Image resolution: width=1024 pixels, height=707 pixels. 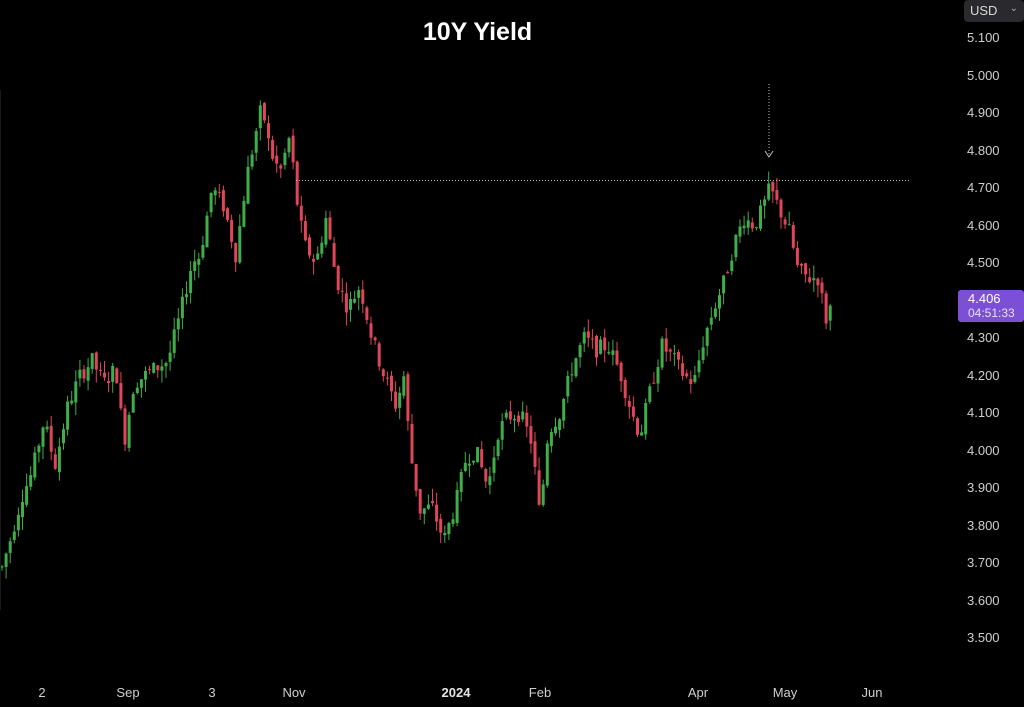 I want to click on y-tick-label: 3.900, so click(x=983, y=487).